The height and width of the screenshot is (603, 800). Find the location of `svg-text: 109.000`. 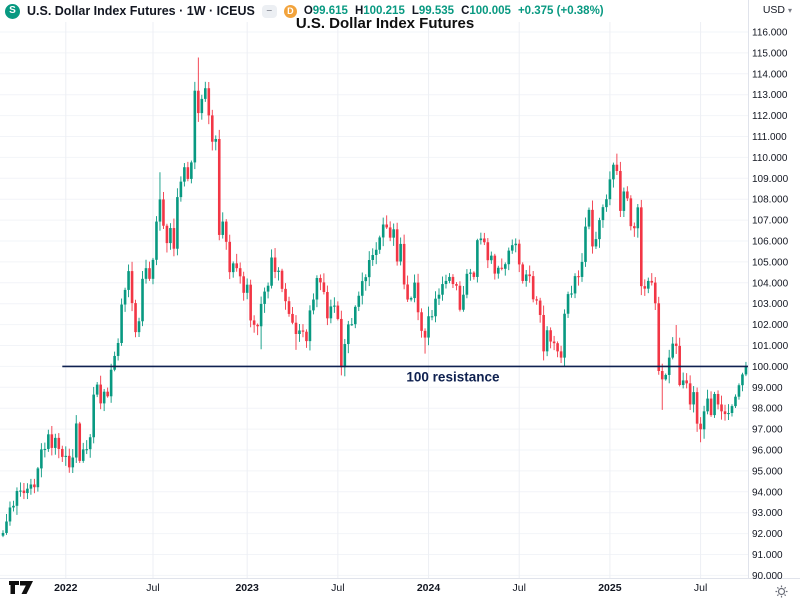

svg-text: 109.000 is located at coordinates (770, 179).